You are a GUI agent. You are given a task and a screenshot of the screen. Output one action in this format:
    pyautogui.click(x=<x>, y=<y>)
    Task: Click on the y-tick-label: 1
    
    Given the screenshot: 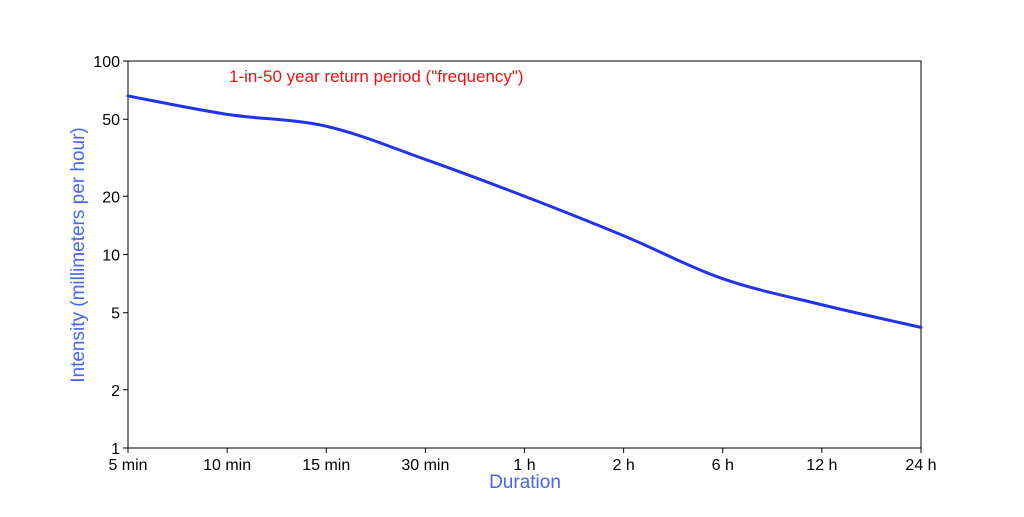 What is the action you would take?
    pyautogui.click(x=115, y=449)
    